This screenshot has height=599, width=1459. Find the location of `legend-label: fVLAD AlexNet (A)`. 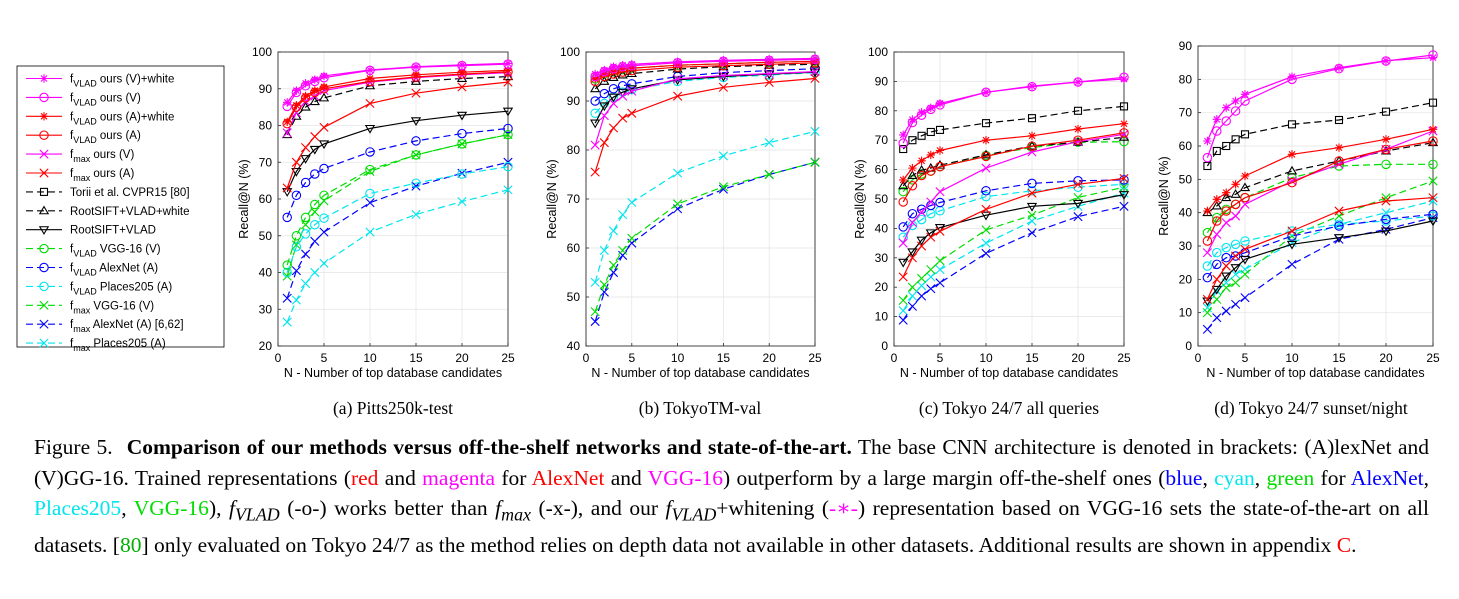

legend-label: fVLAD AlexNet (A) is located at coordinates (114, 270).